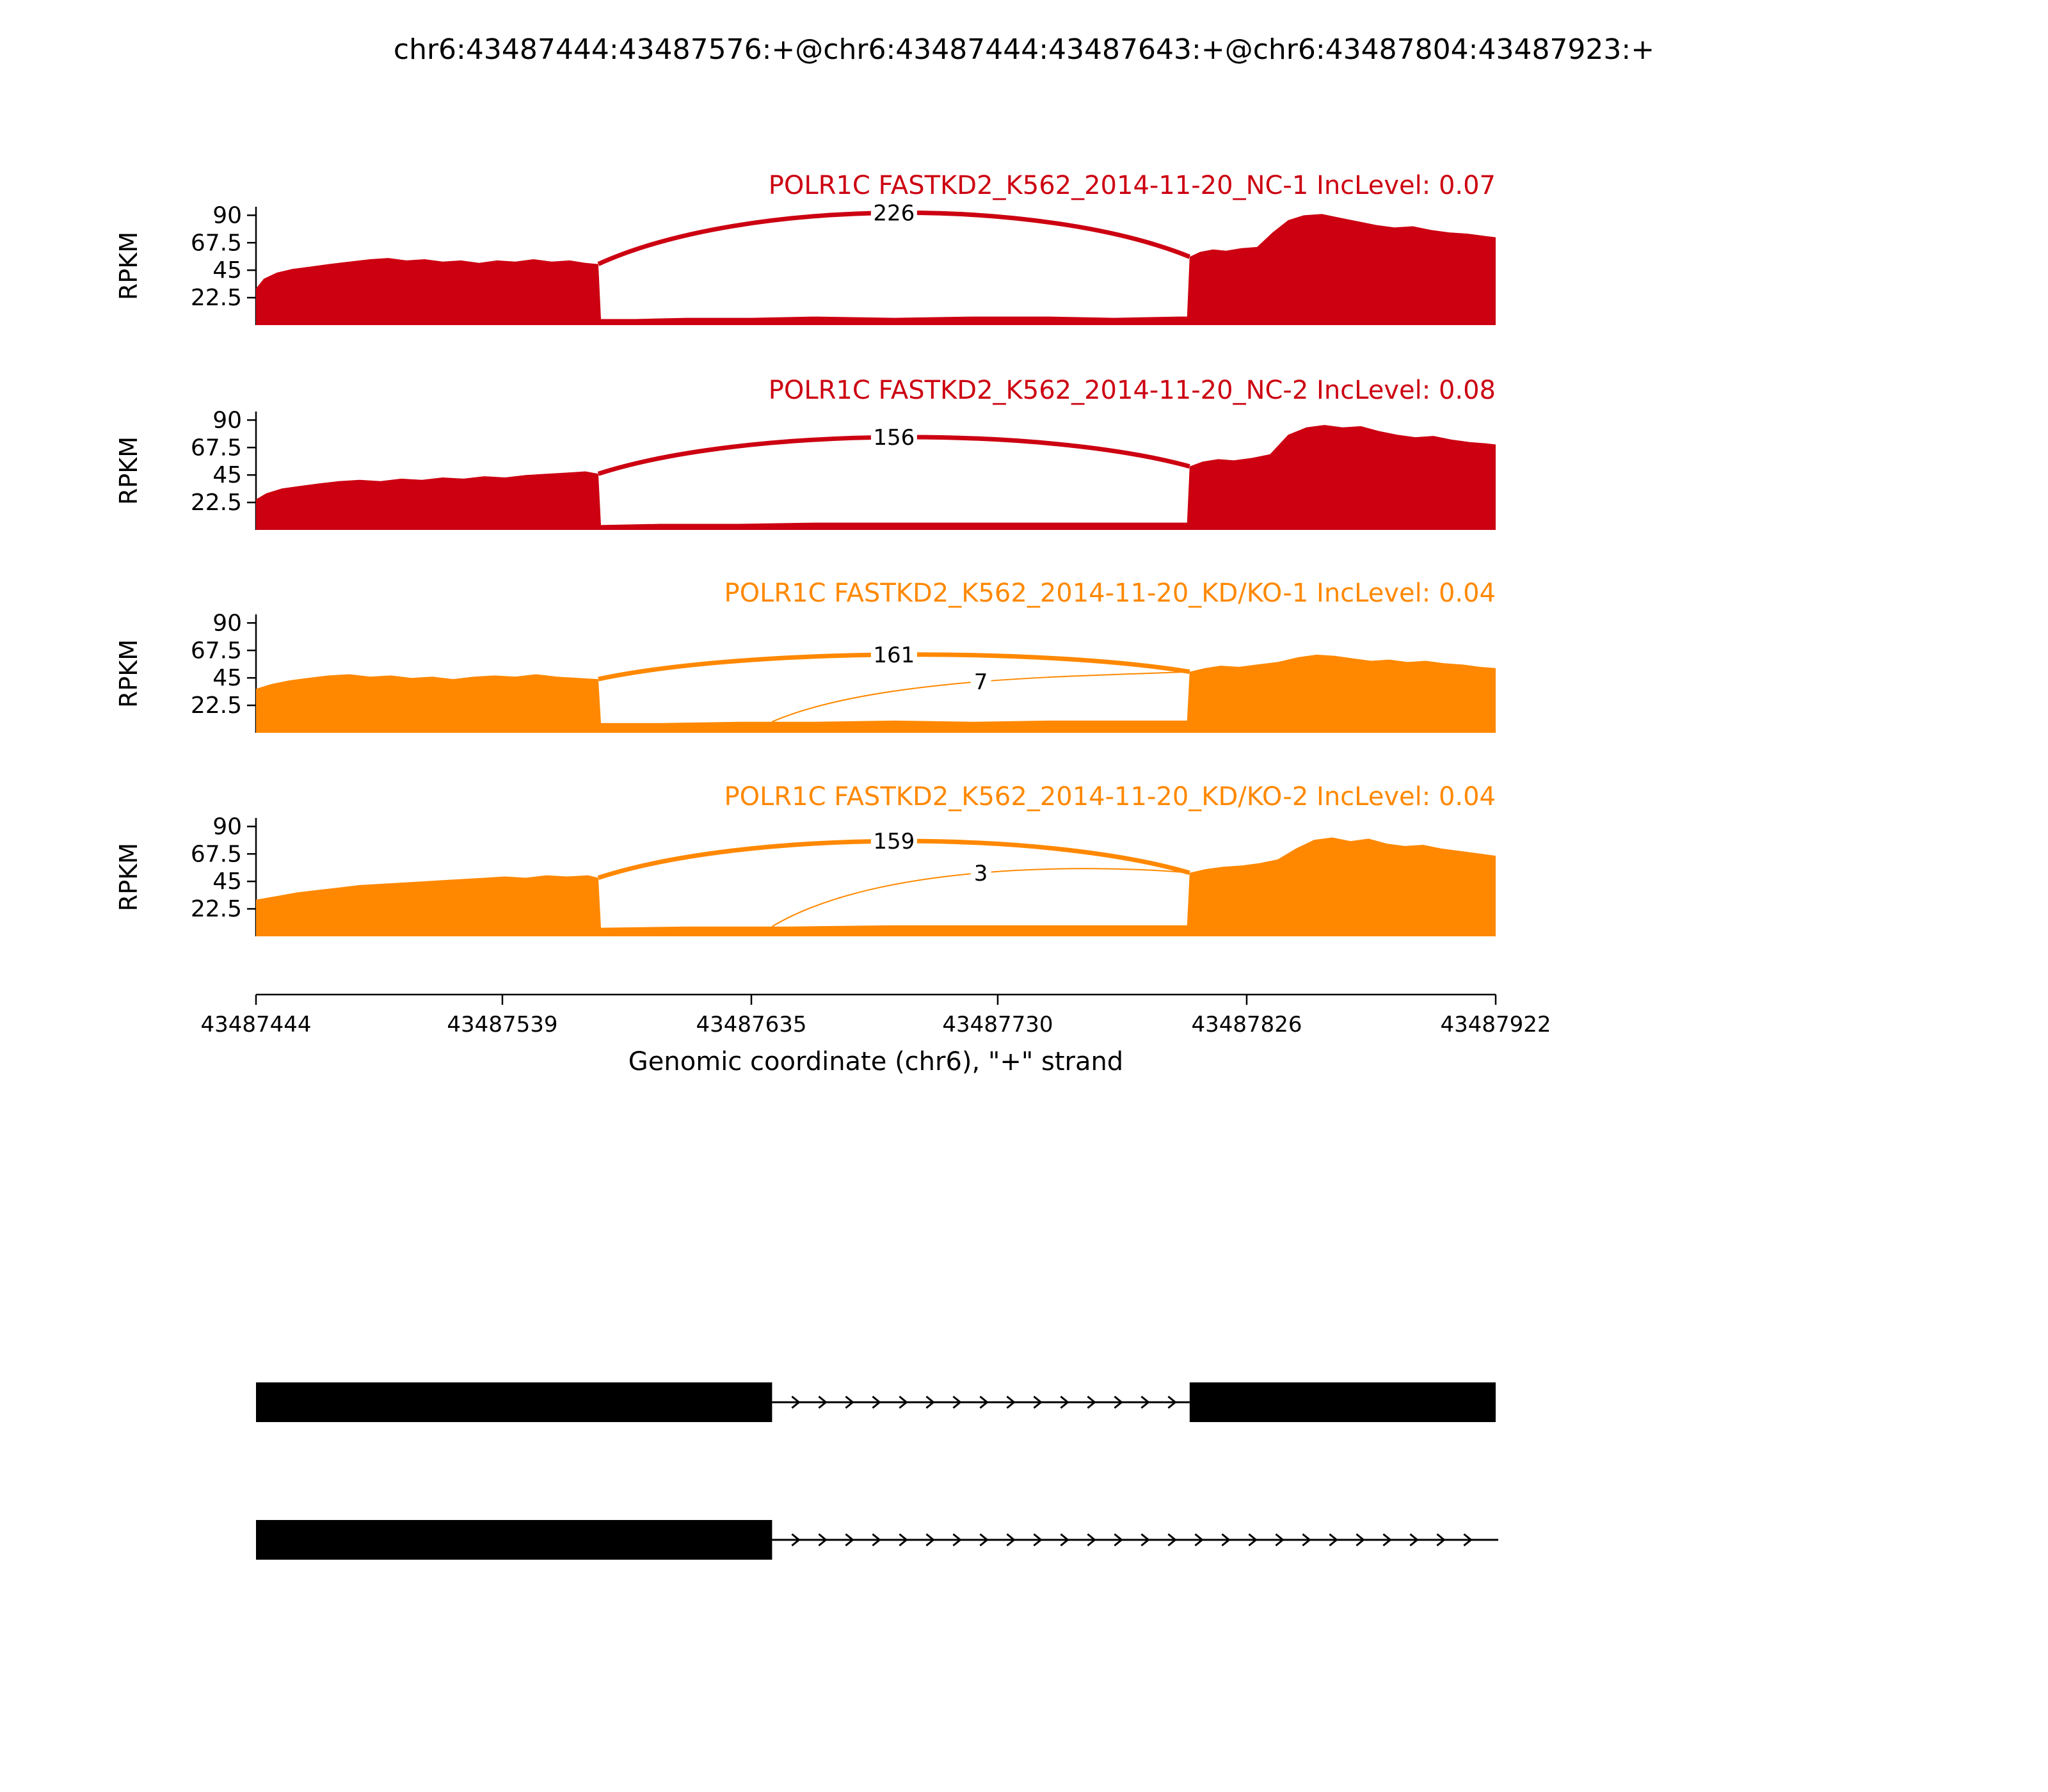 This screenshot has width=2048, height=1792. Describe the element at coordinates (876, 269) in the screenshot. I see `coverage-area-track0` at that location.